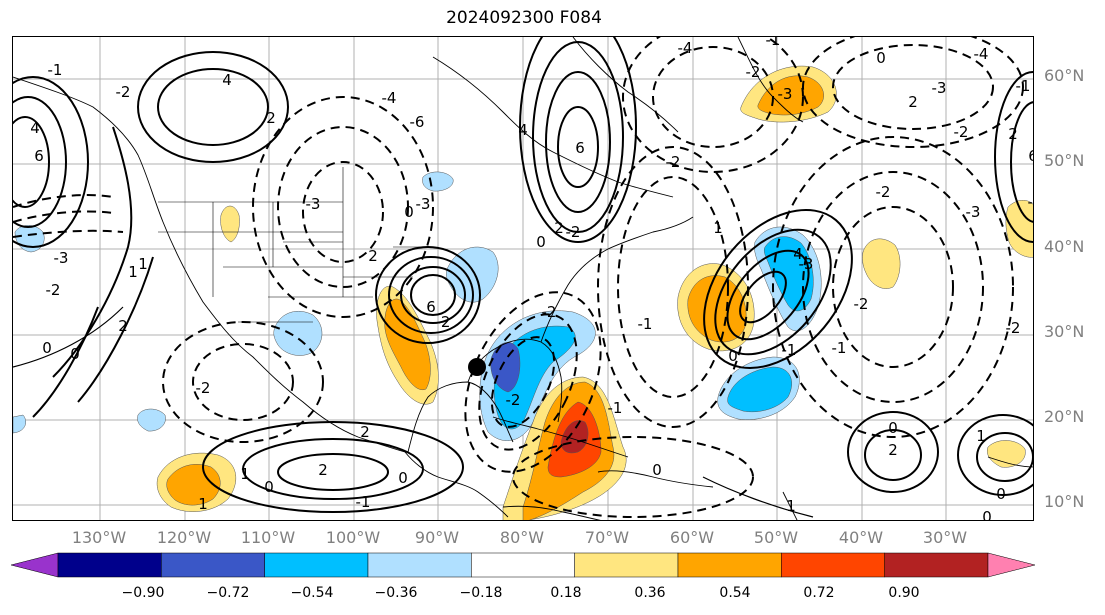 This screenshot has height=615, width=1105. I want to click on lon-label: 130°W, so click(99, 537).